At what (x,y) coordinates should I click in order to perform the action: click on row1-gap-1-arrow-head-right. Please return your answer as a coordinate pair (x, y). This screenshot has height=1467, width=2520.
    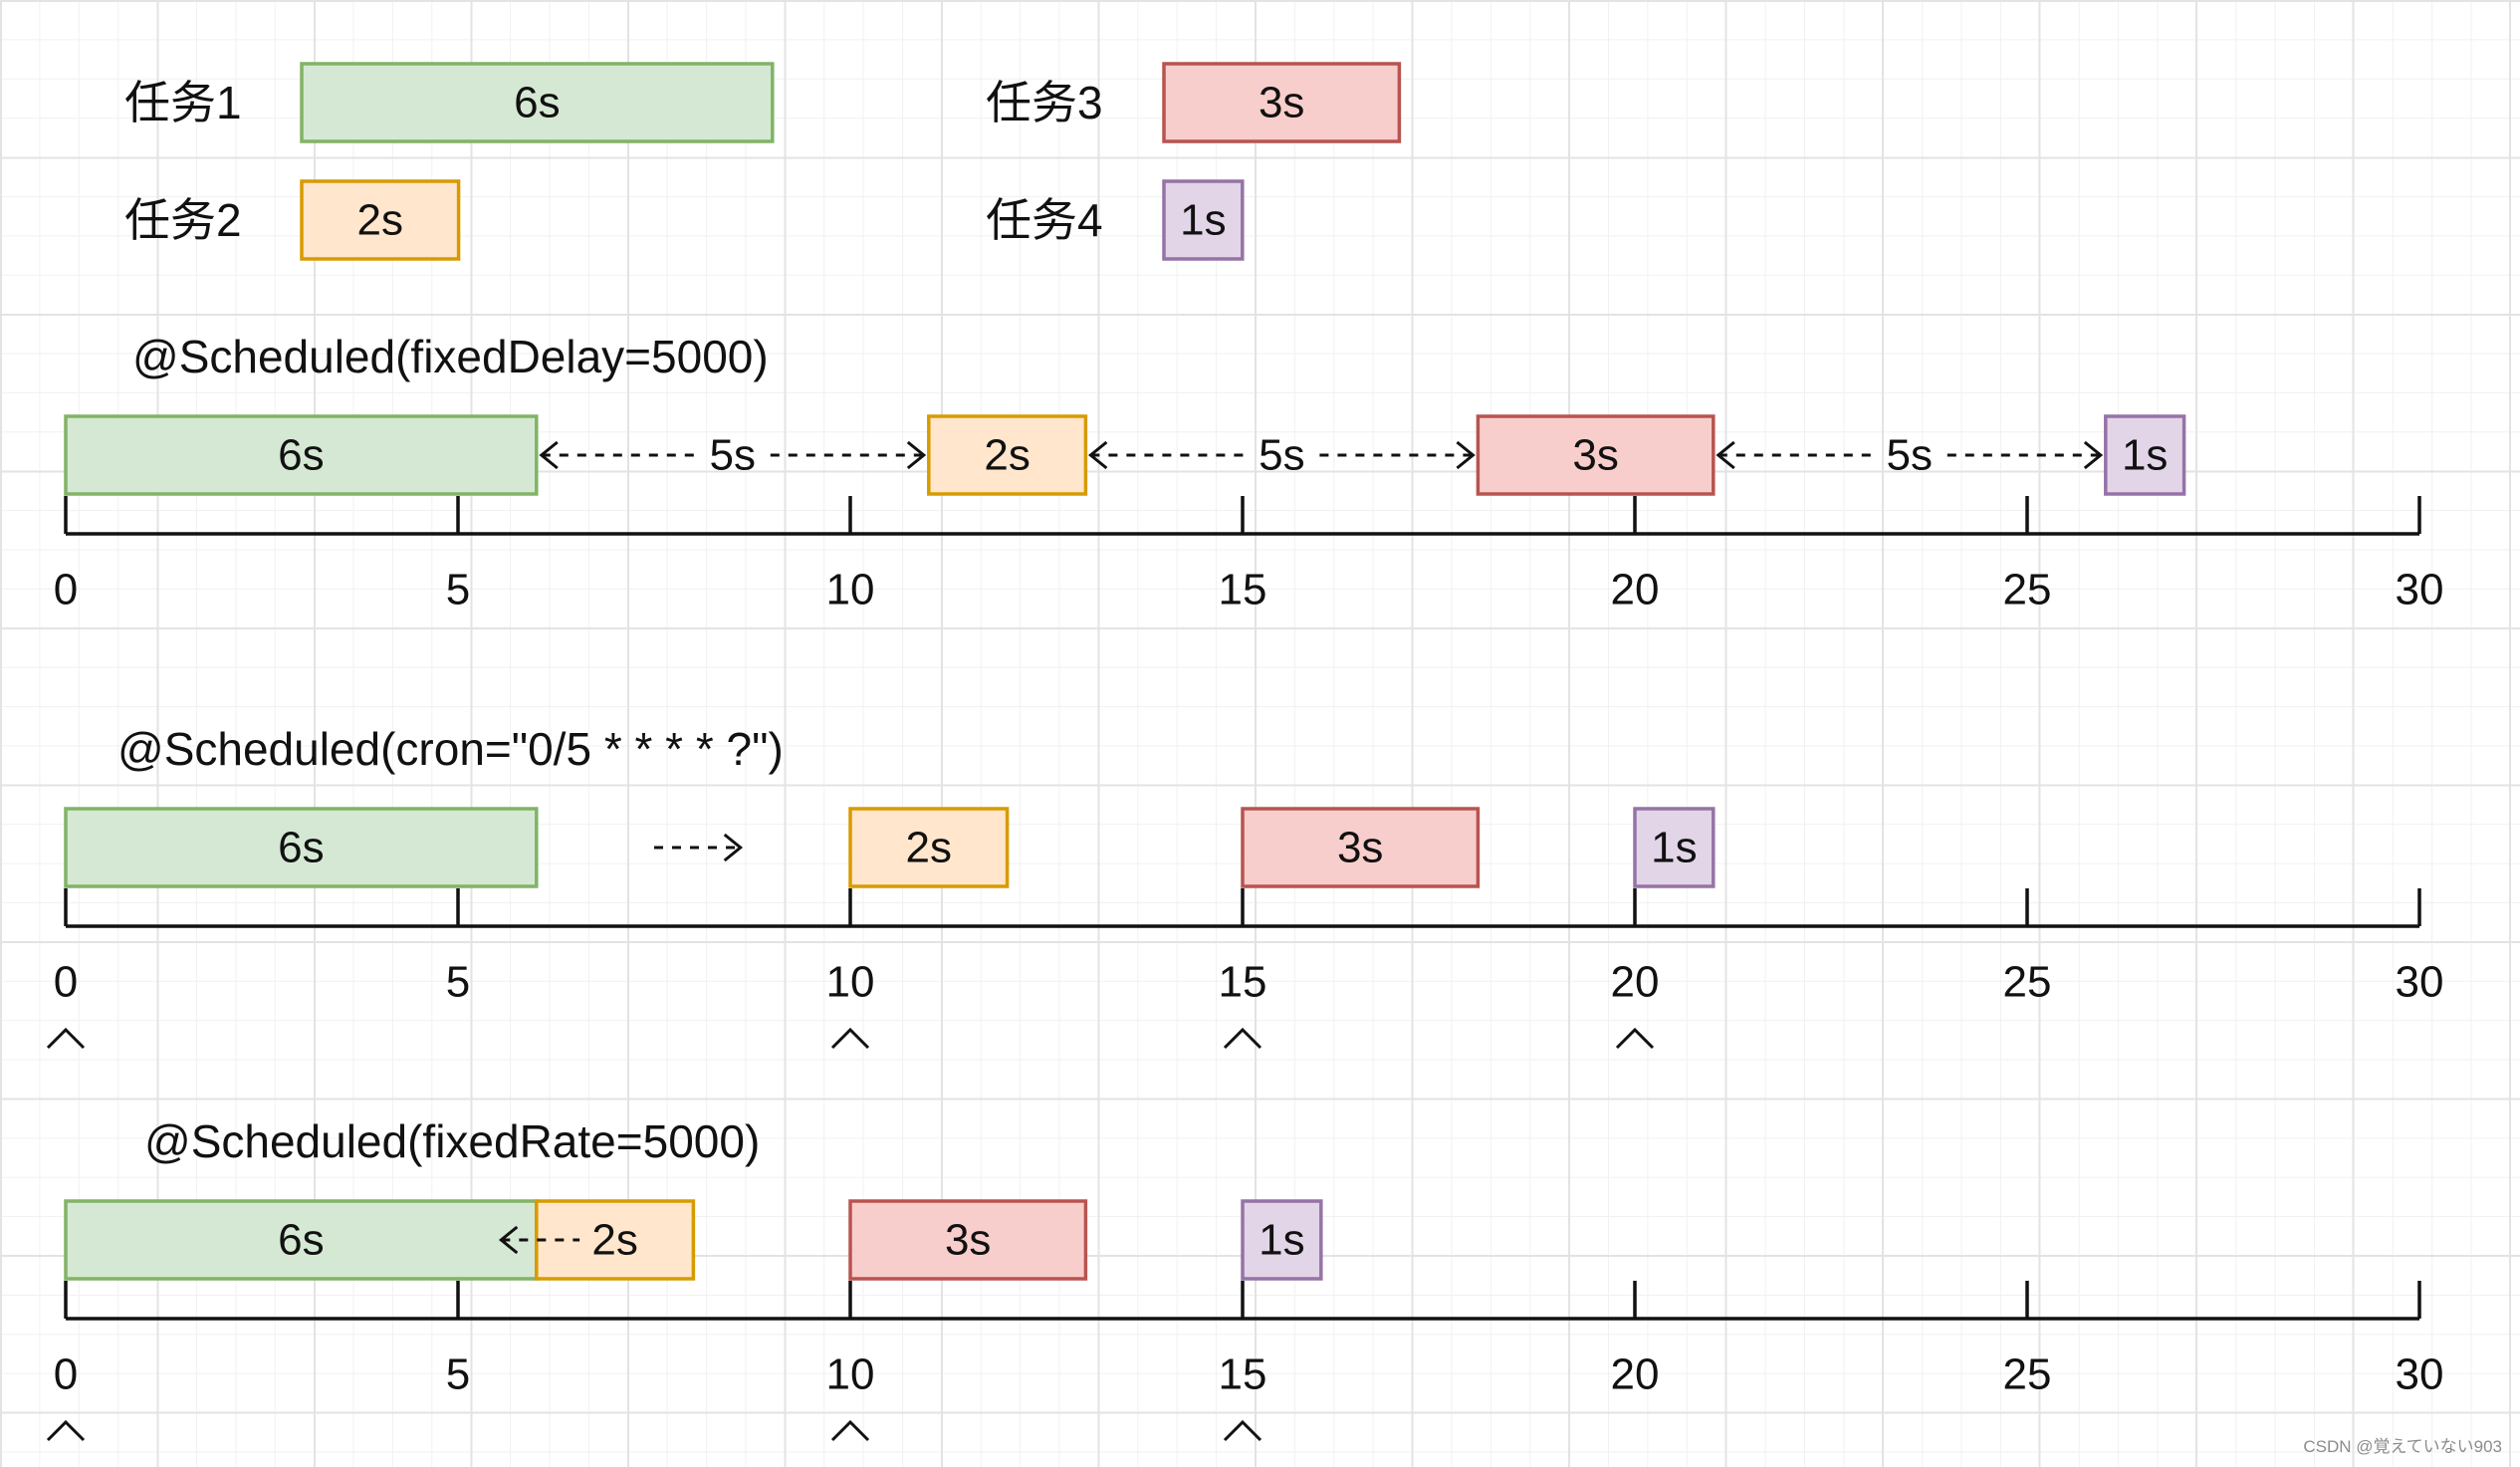
    Looking at the image, I should click on (916, 455).